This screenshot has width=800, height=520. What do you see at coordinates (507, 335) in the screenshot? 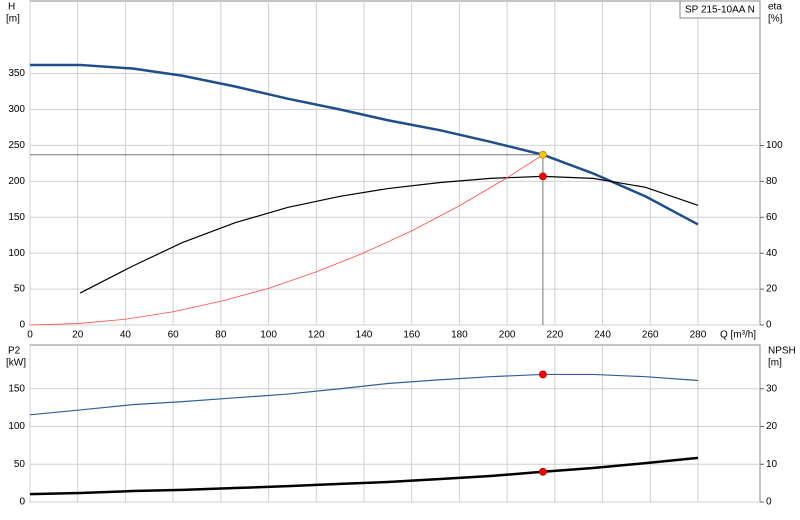
I see `x-tick-label: 200` at bounding box center [507, 335].